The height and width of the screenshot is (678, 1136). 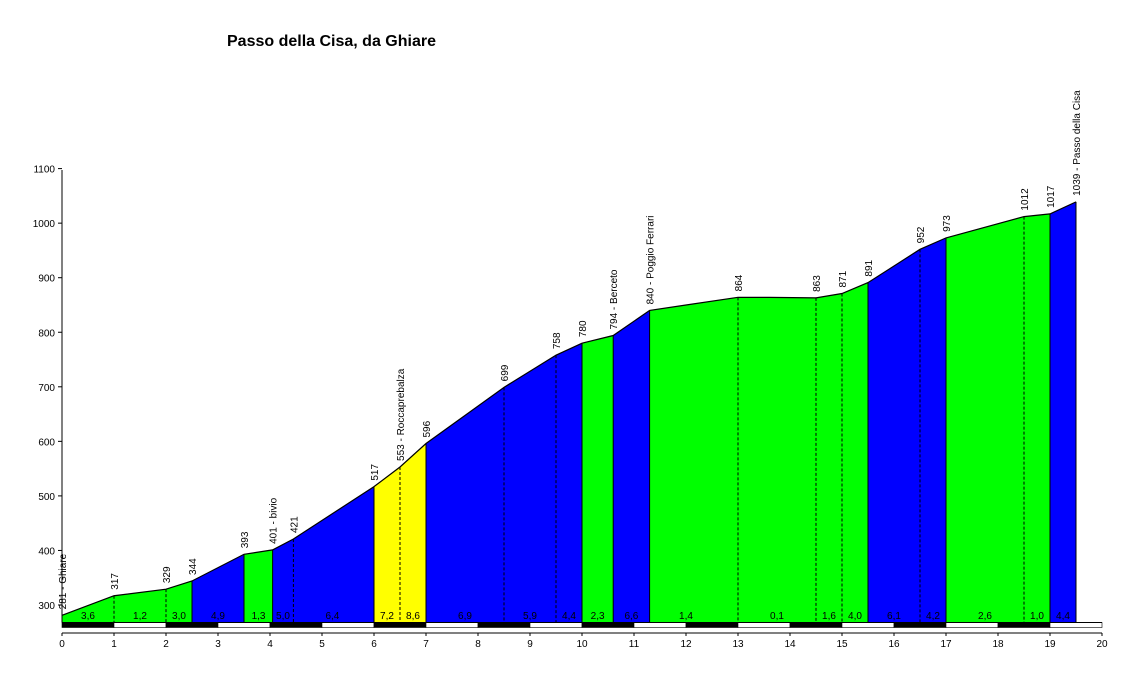 What do you see at coordinates (530, 644) in the screenshot?
I see `x-tick-label: 9` at bounding box center [530, 644].